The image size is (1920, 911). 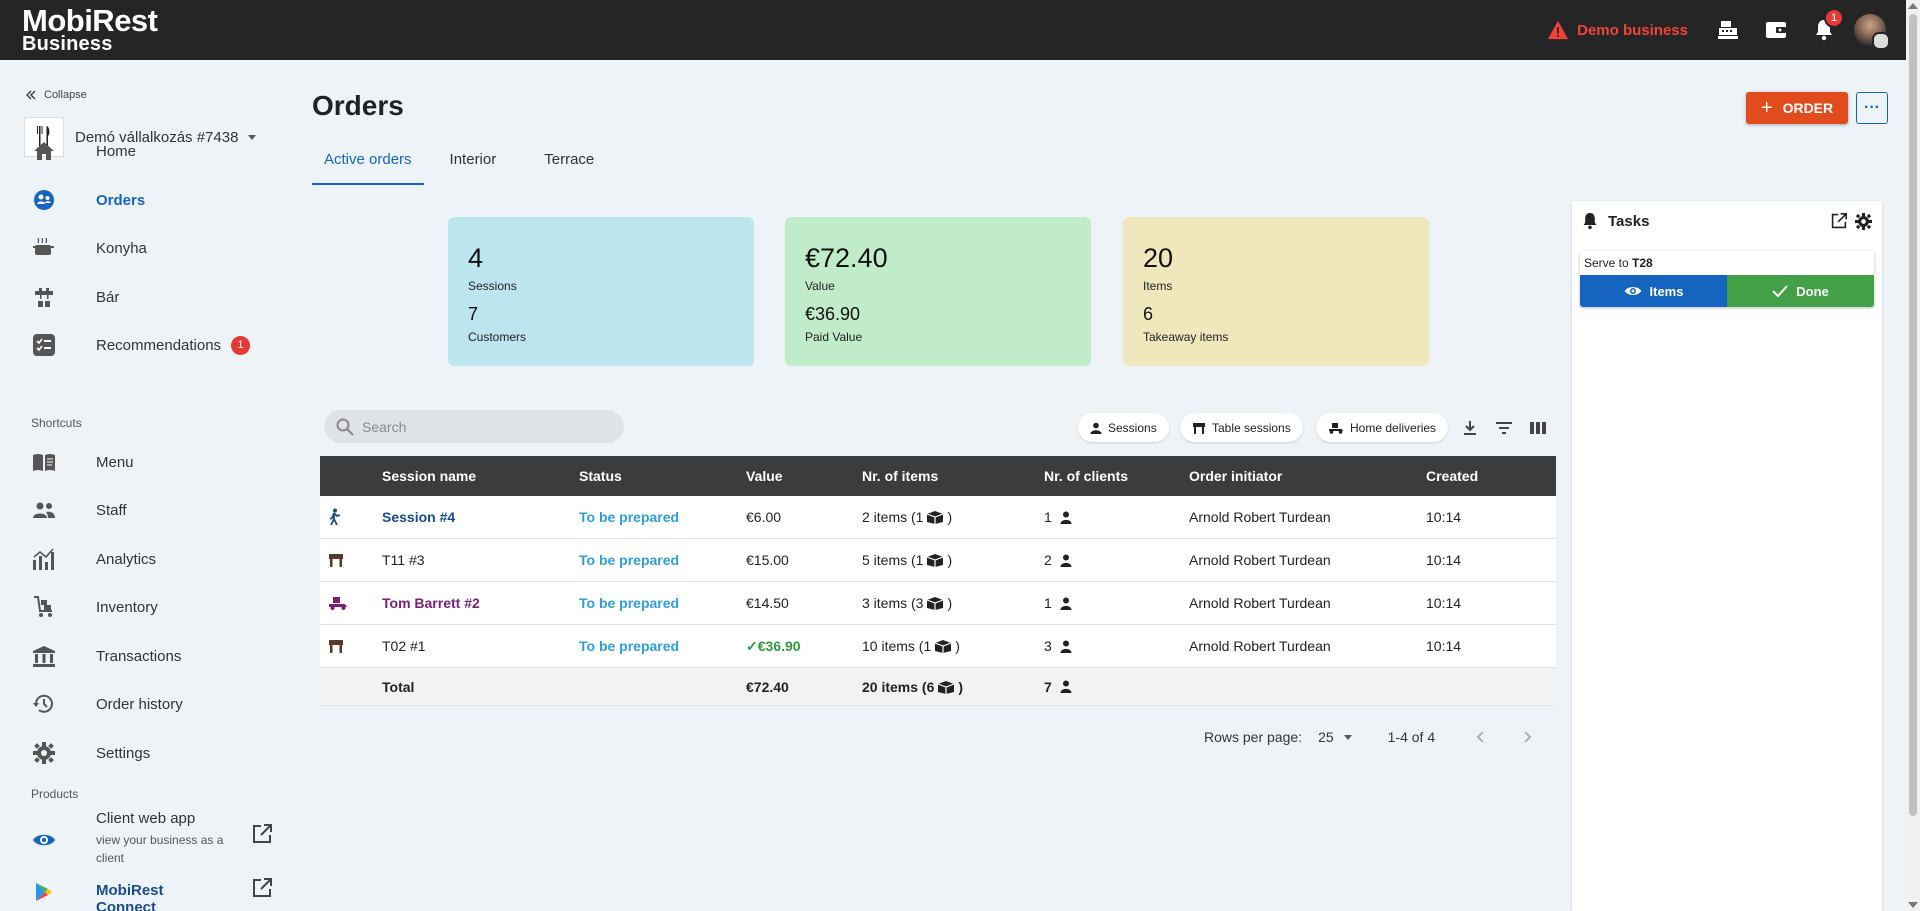 What do you see at coordinates (1913, 415) in the screenshot?
I see `scroll-thumb` at bounding box center [1913, 415].